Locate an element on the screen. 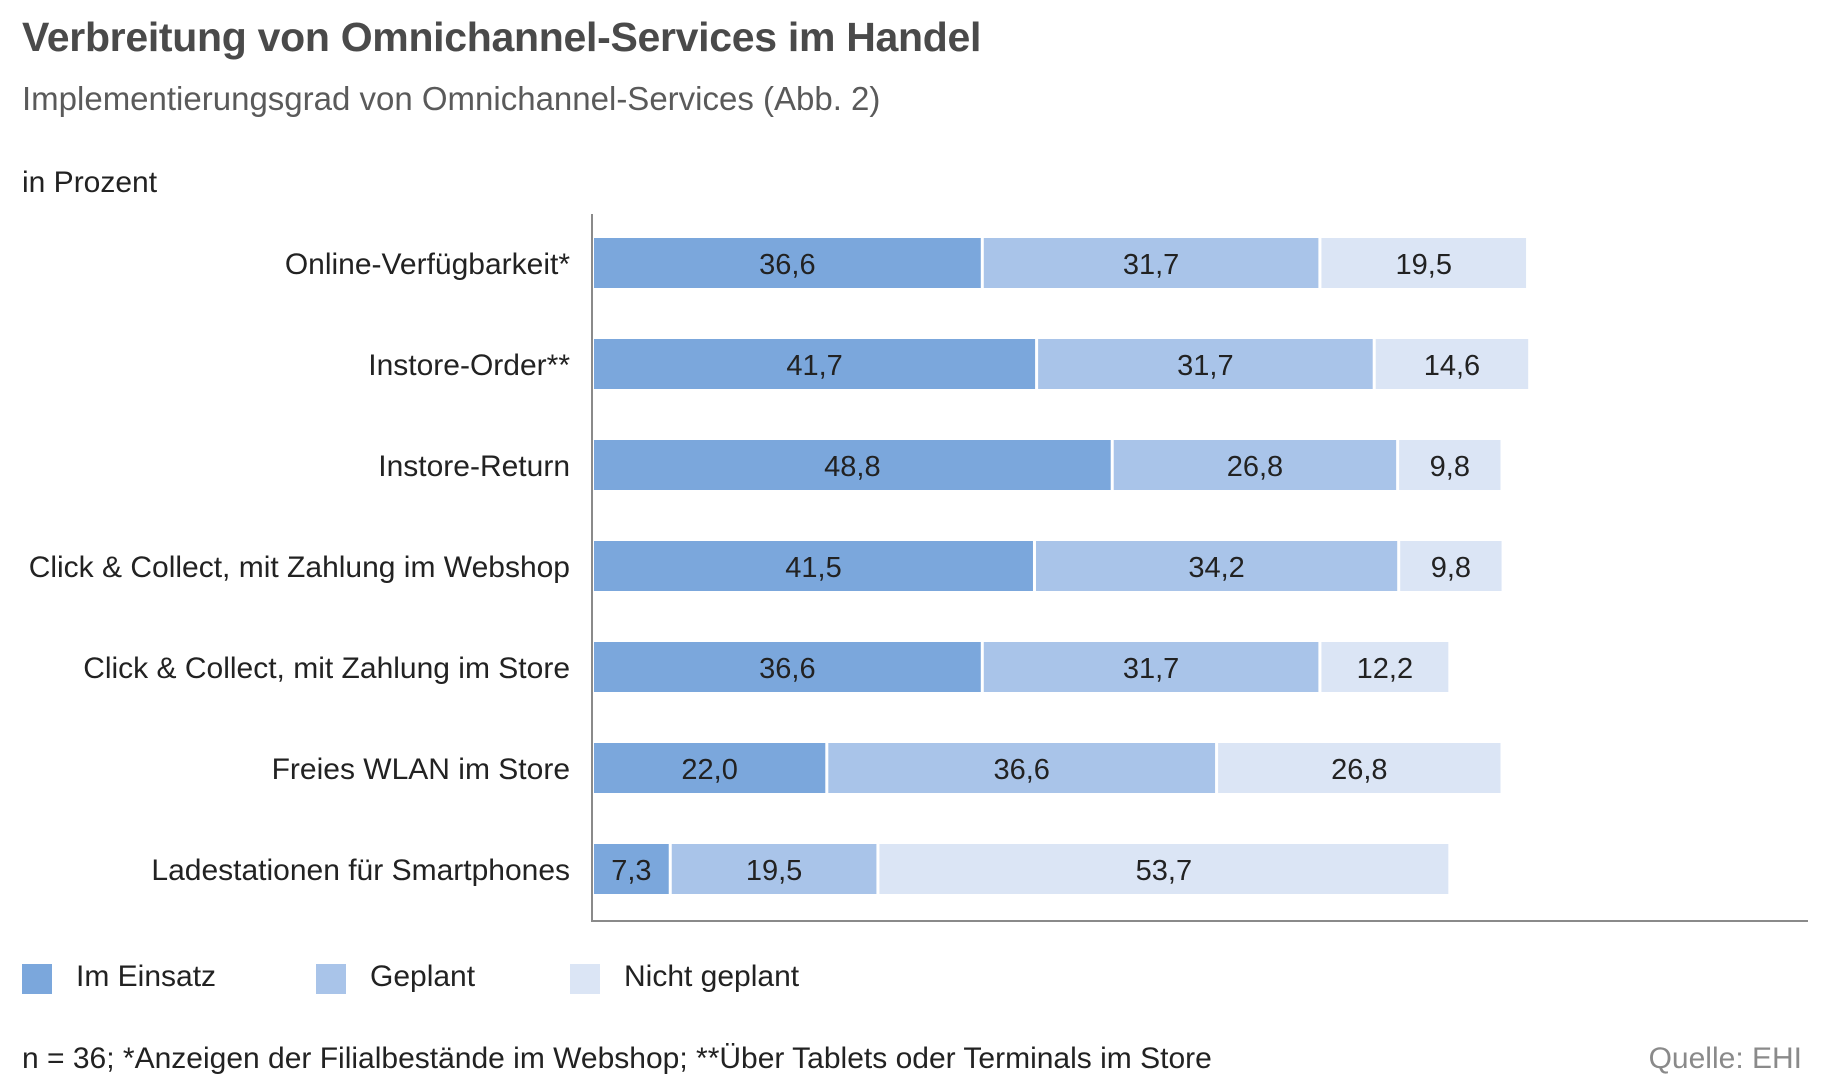 Image resolution: width=1824 pixels, height=1090 pixels. data-label-nicht-geplant-3: 9,8 is located at coordinates (1450, 467).